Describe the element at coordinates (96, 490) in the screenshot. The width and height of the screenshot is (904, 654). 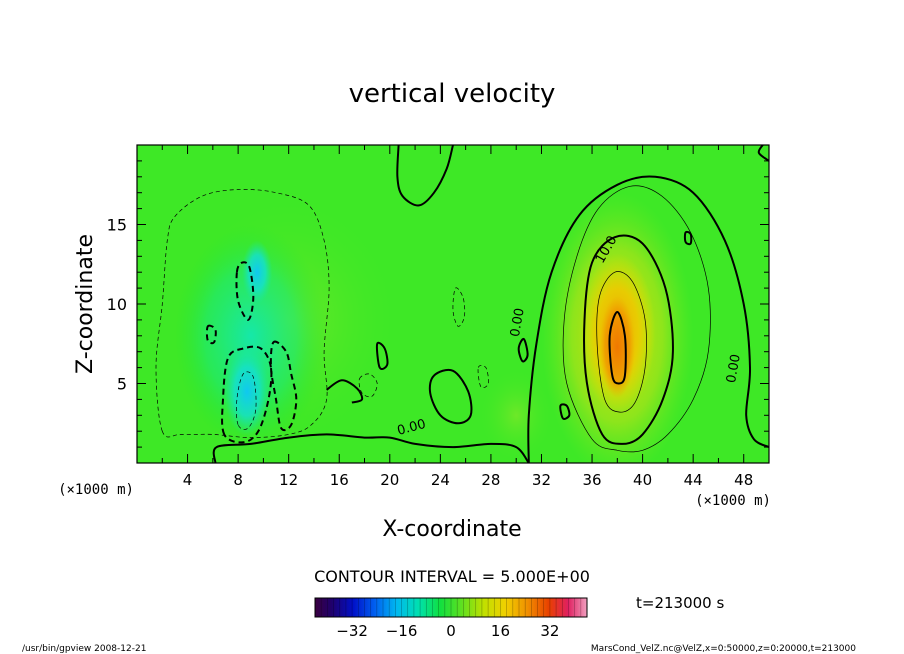
I see `y-axis-unit: (×1000 m)` at that location.